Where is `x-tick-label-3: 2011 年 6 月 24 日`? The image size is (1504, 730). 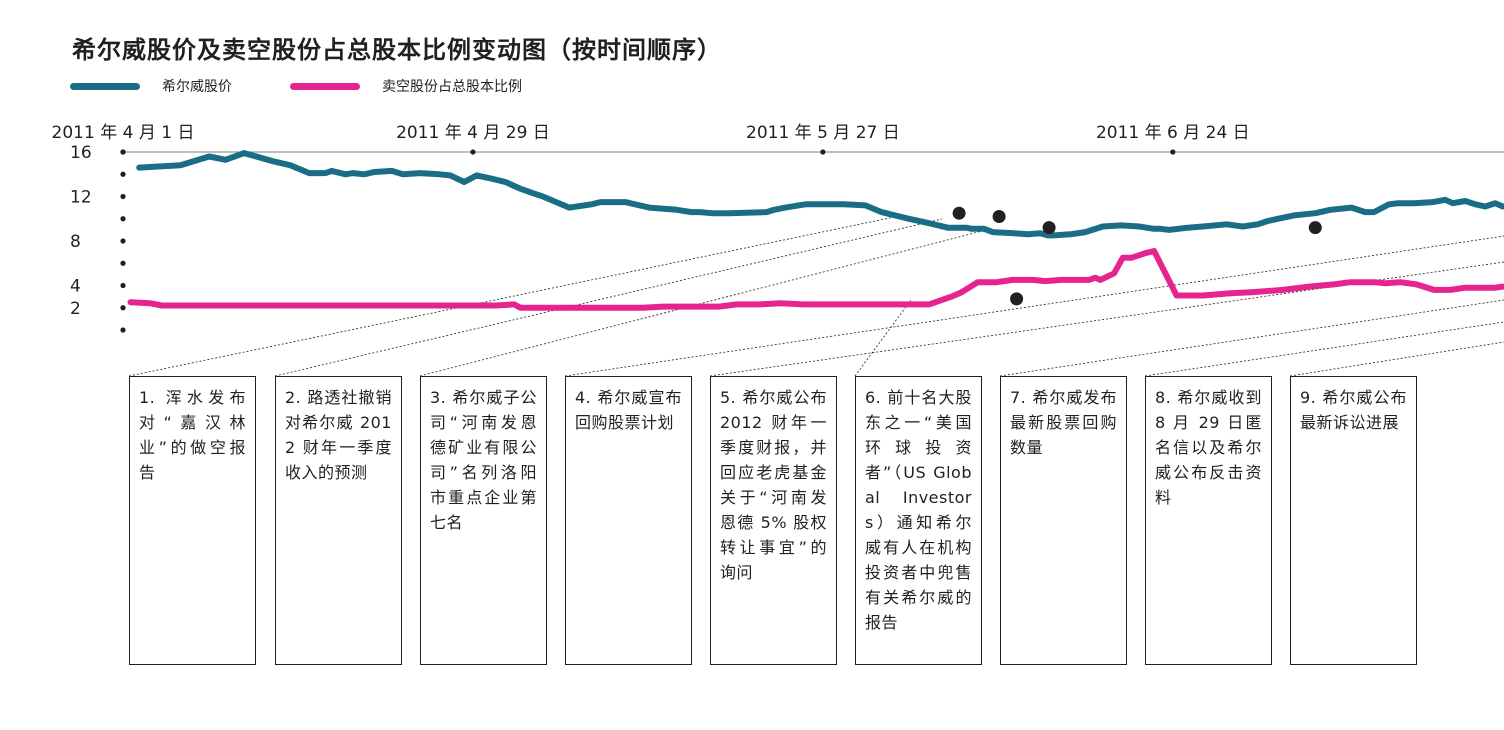
x-tick-label-3: 2011 年 6 月 24 日 is located at coordinates (1173, 133).